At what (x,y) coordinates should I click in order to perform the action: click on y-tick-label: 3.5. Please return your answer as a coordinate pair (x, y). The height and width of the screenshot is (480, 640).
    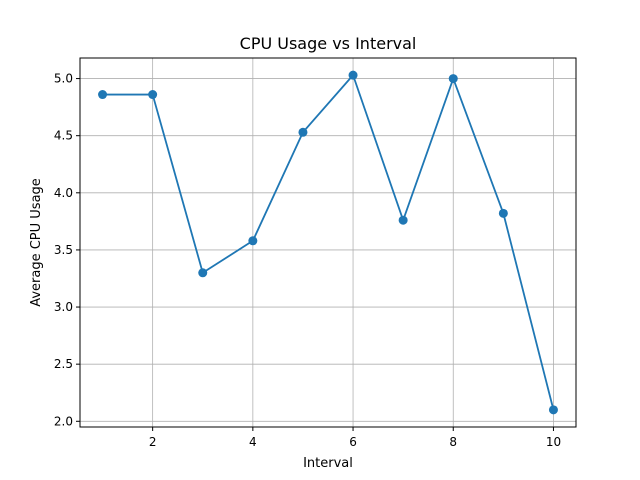
    Looking at the image, I should click on (63, 250).